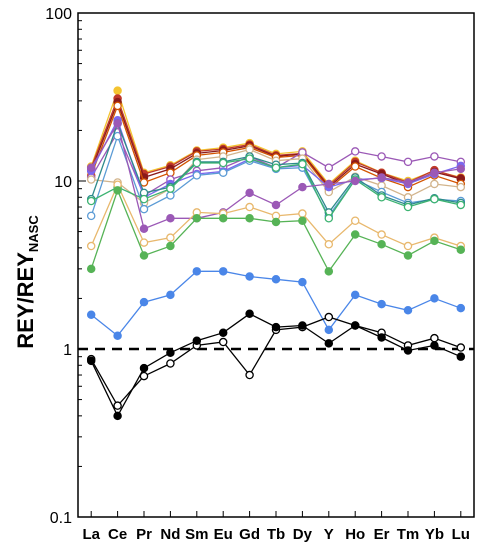 The height and width of the screenshot is (550, 484). What do you see at coordinates (117, 534) in the screenshot?
I see `x-tick-label-ce: Ce` at bounding box center [117, 534].